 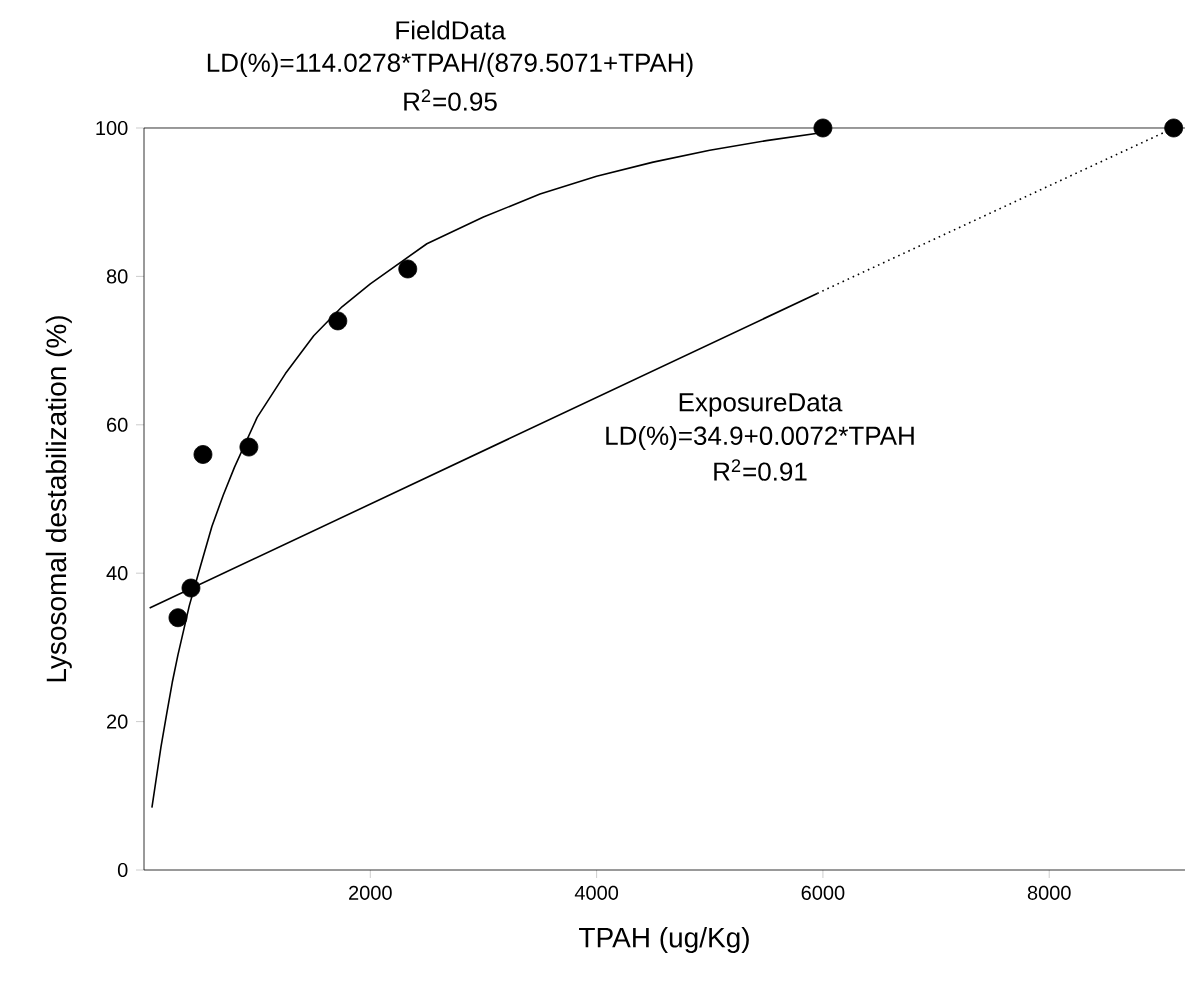 I want to click on y-tick-label: 60, so click(x=117, y=424).